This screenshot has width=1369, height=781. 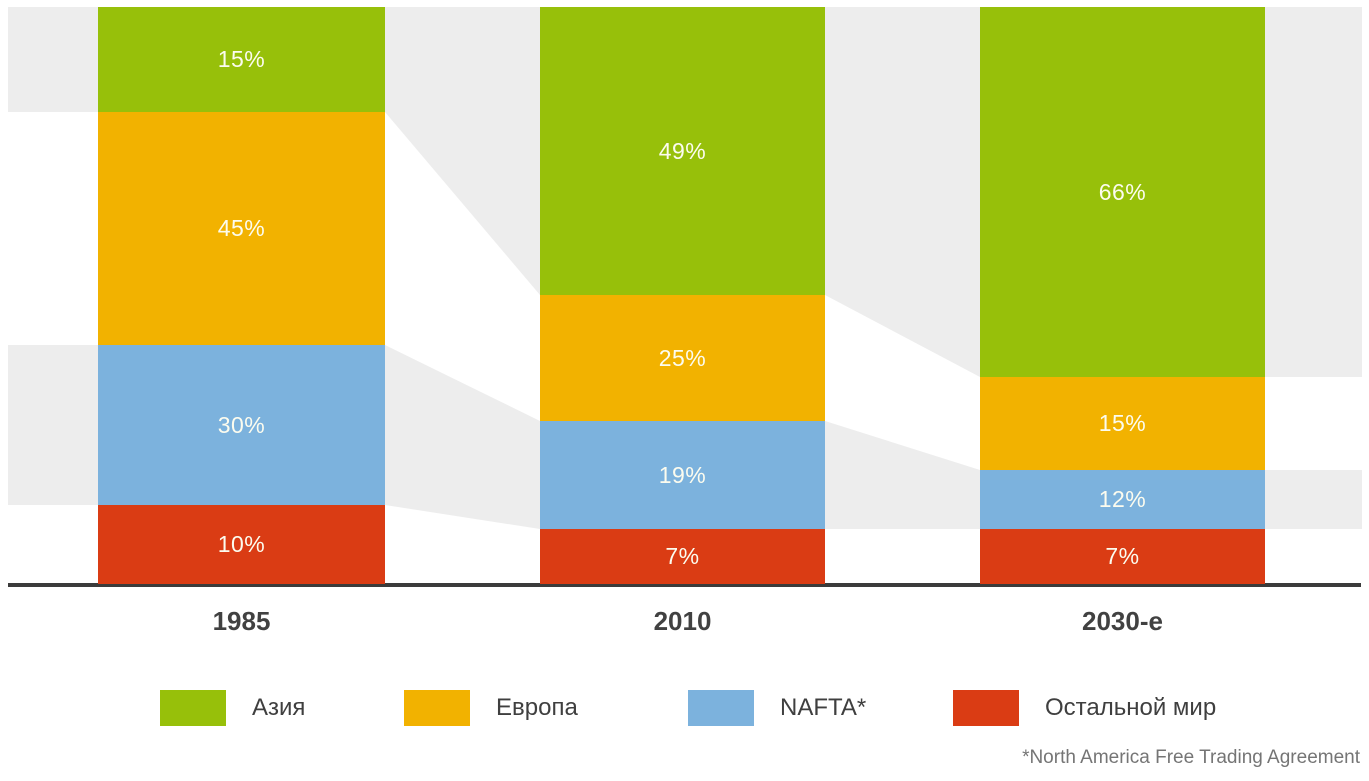 What do you see at coordinates (193, 708) in the screenshot?
I see `legend-swatch-asia` at bounding box center [193, 708].